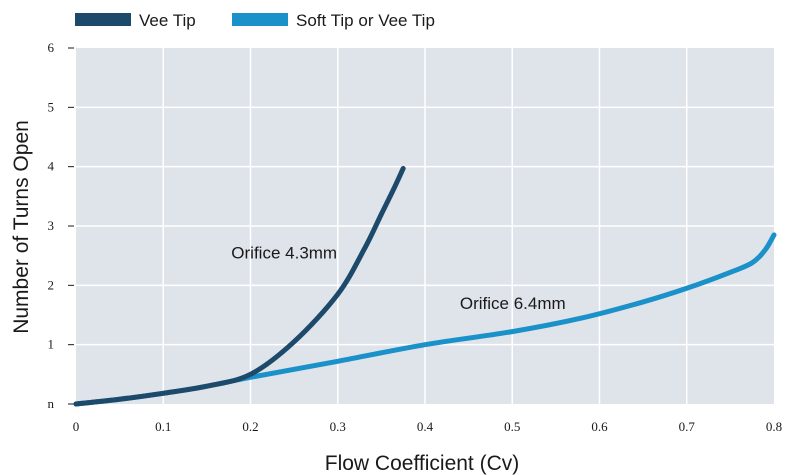  I want to click on y-tick-label: 3, so click(51, 225).